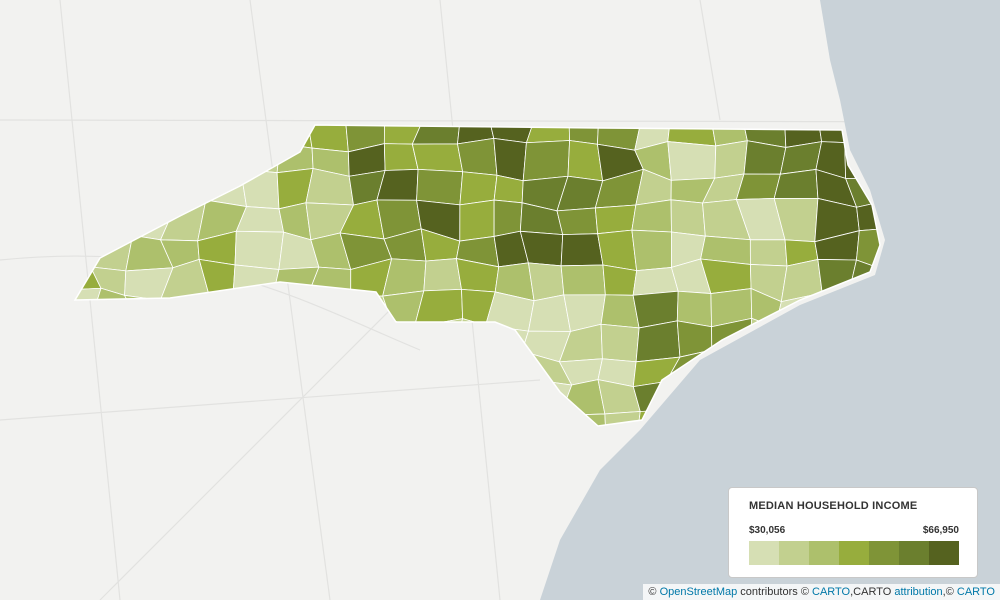 The image size is (1000, 600). Describe the element at coordinates (698, 592) in the screenshot. I see `link: OpenStreetMap` at that location.